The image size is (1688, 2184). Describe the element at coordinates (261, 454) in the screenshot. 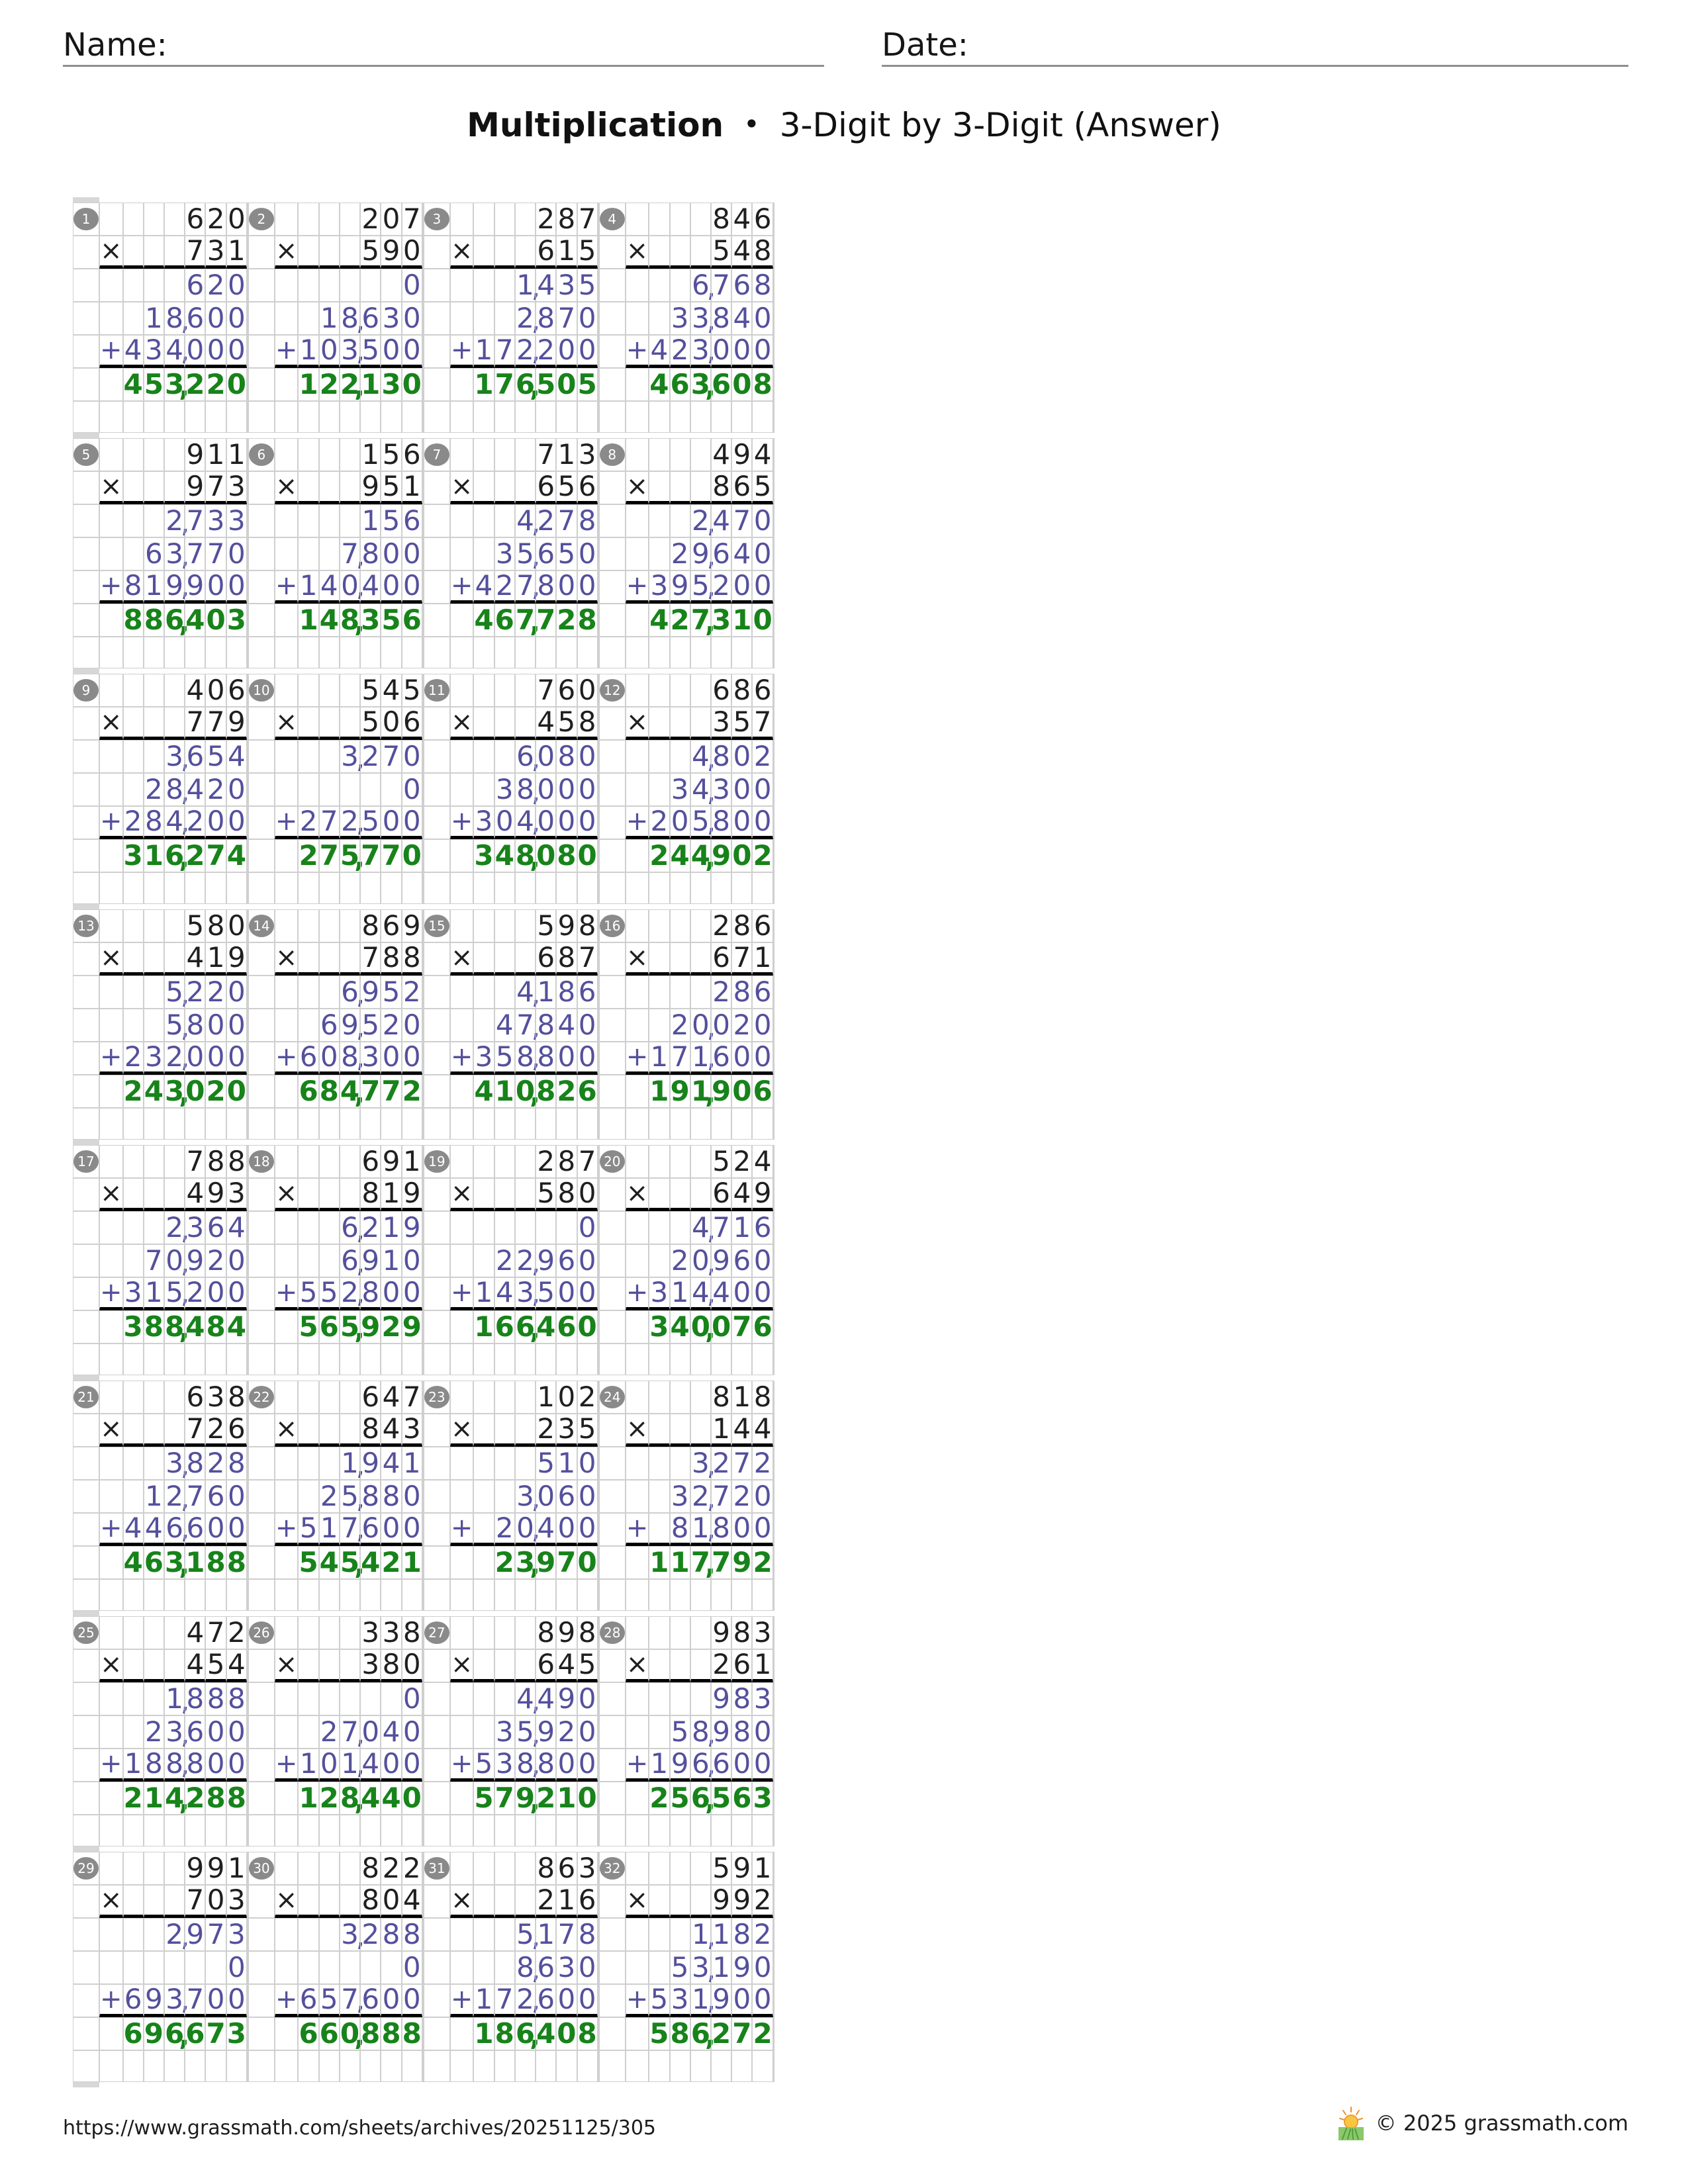

I see `problem-number-badge: 6` at that location.